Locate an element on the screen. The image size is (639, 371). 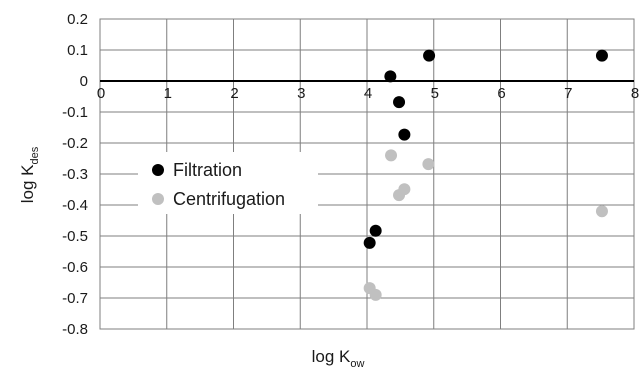
x-tick-label: 1 is located at coordinates (168, 93).